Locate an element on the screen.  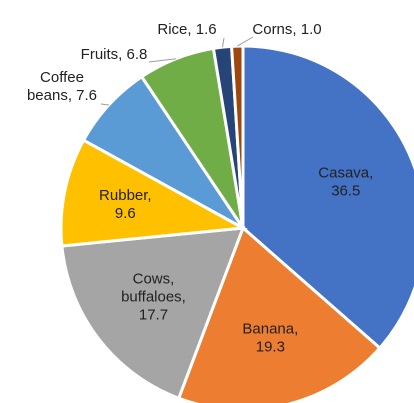
pie-slice-corns is located at coordinates (237, 136).